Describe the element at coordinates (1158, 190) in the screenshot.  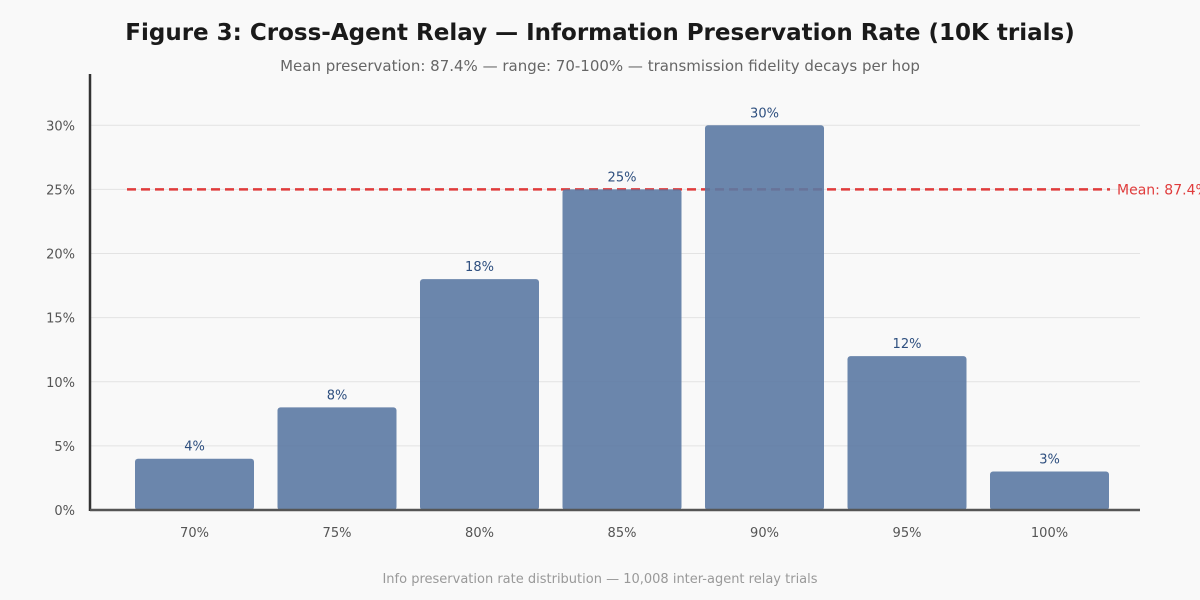
I see `mean-label: Mean: 87.4%` at that location.